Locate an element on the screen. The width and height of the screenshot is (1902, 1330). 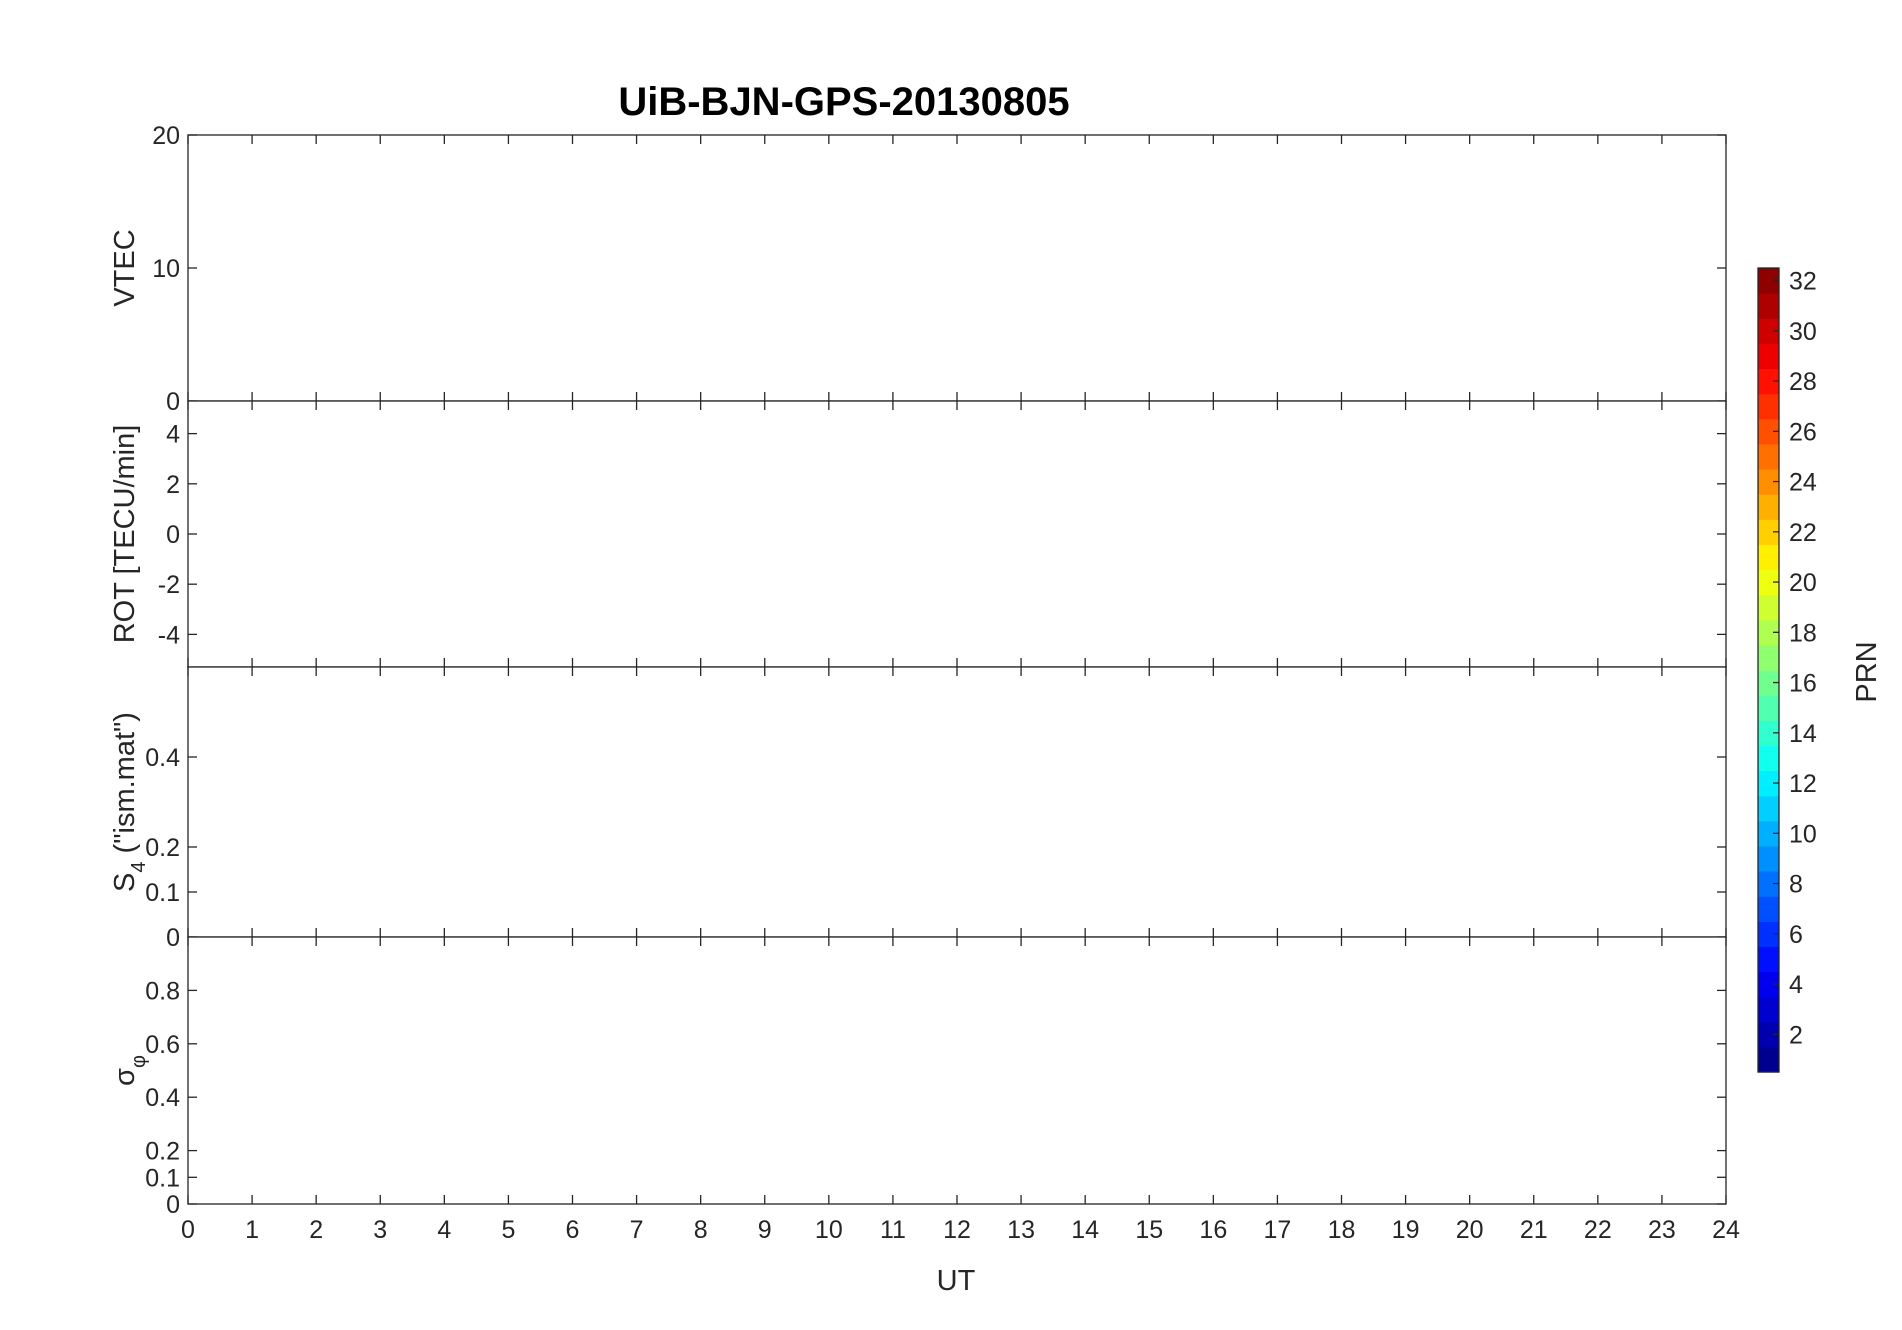
colorbar-tick-label: 22 is located at coordinates (1803, 533).